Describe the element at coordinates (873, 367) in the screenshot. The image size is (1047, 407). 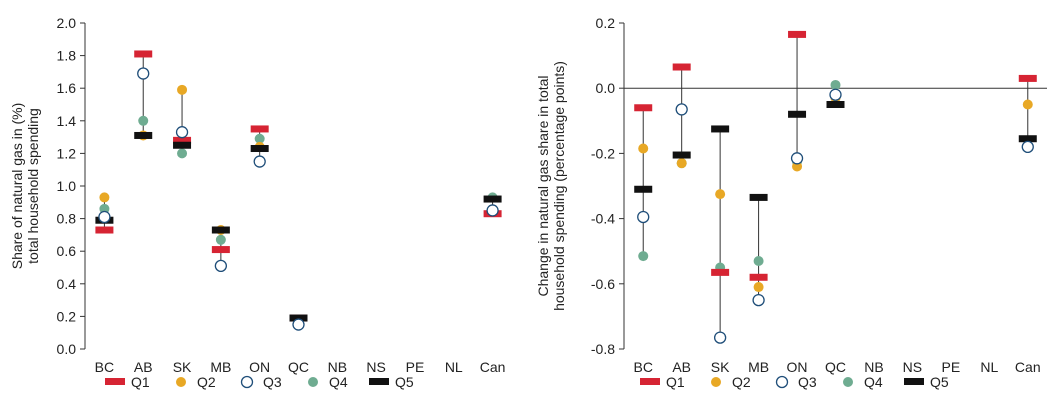
I see `x-tick-label: NB` at that location.